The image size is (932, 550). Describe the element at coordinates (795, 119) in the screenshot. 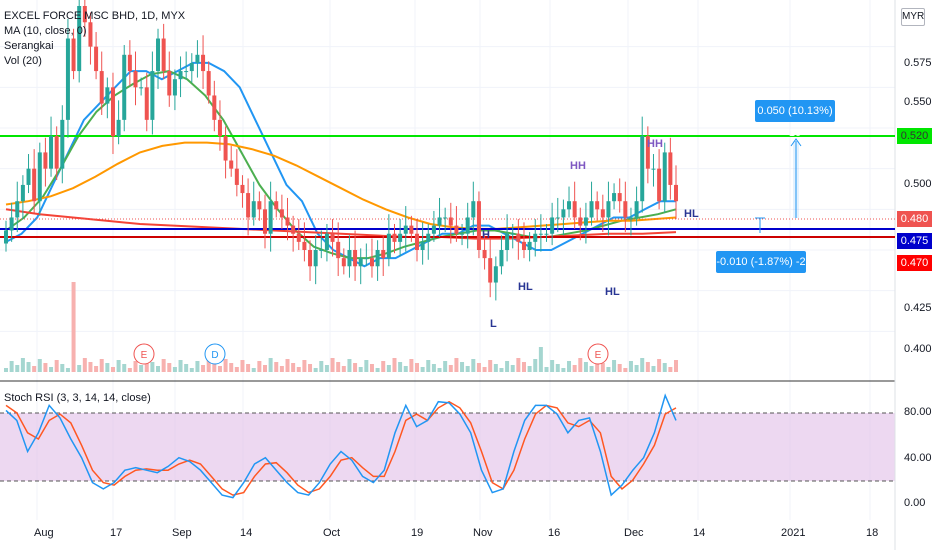

I see `measure-up-callout: 0.050 (10.13%) 10` at that location.